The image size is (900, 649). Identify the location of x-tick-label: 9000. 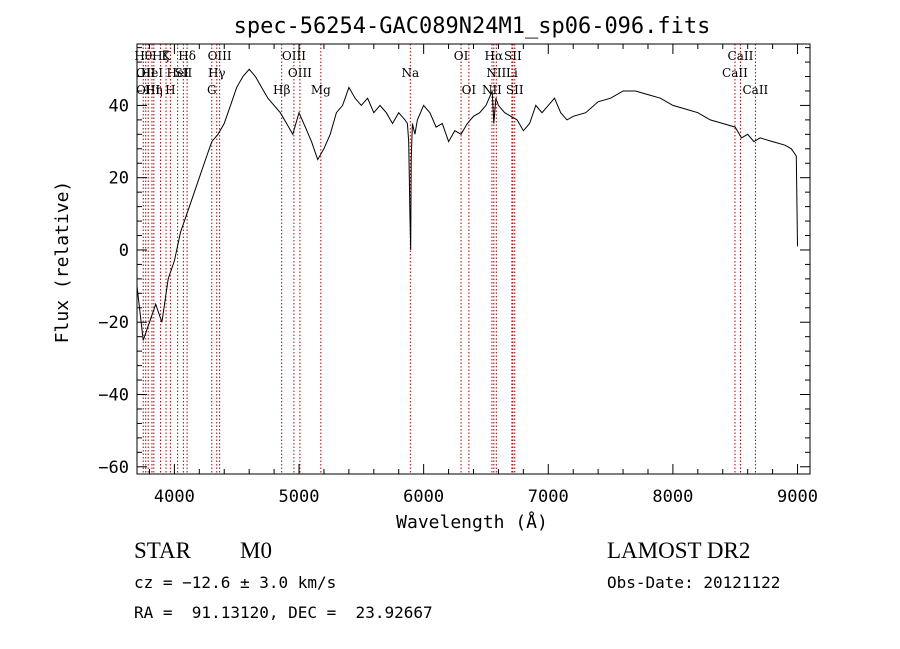
(797, 497).